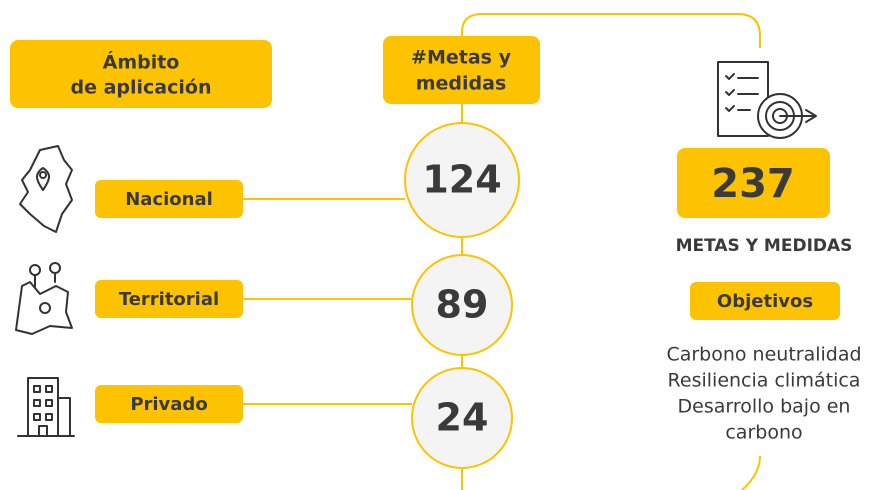  I want to click on objectives-title: Objetivos, so click(765, 301).